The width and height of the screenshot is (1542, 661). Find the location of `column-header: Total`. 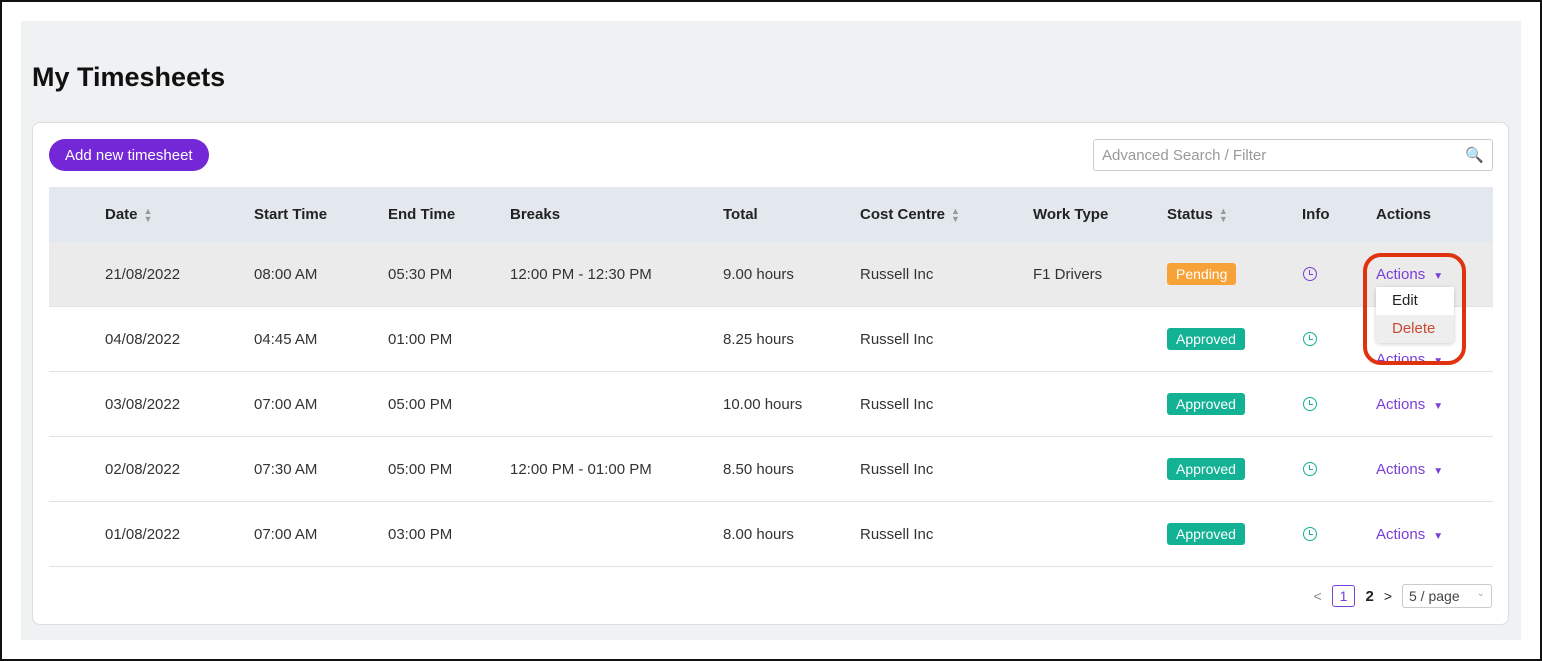

column-header: Total is located at coordinates (740, 214).